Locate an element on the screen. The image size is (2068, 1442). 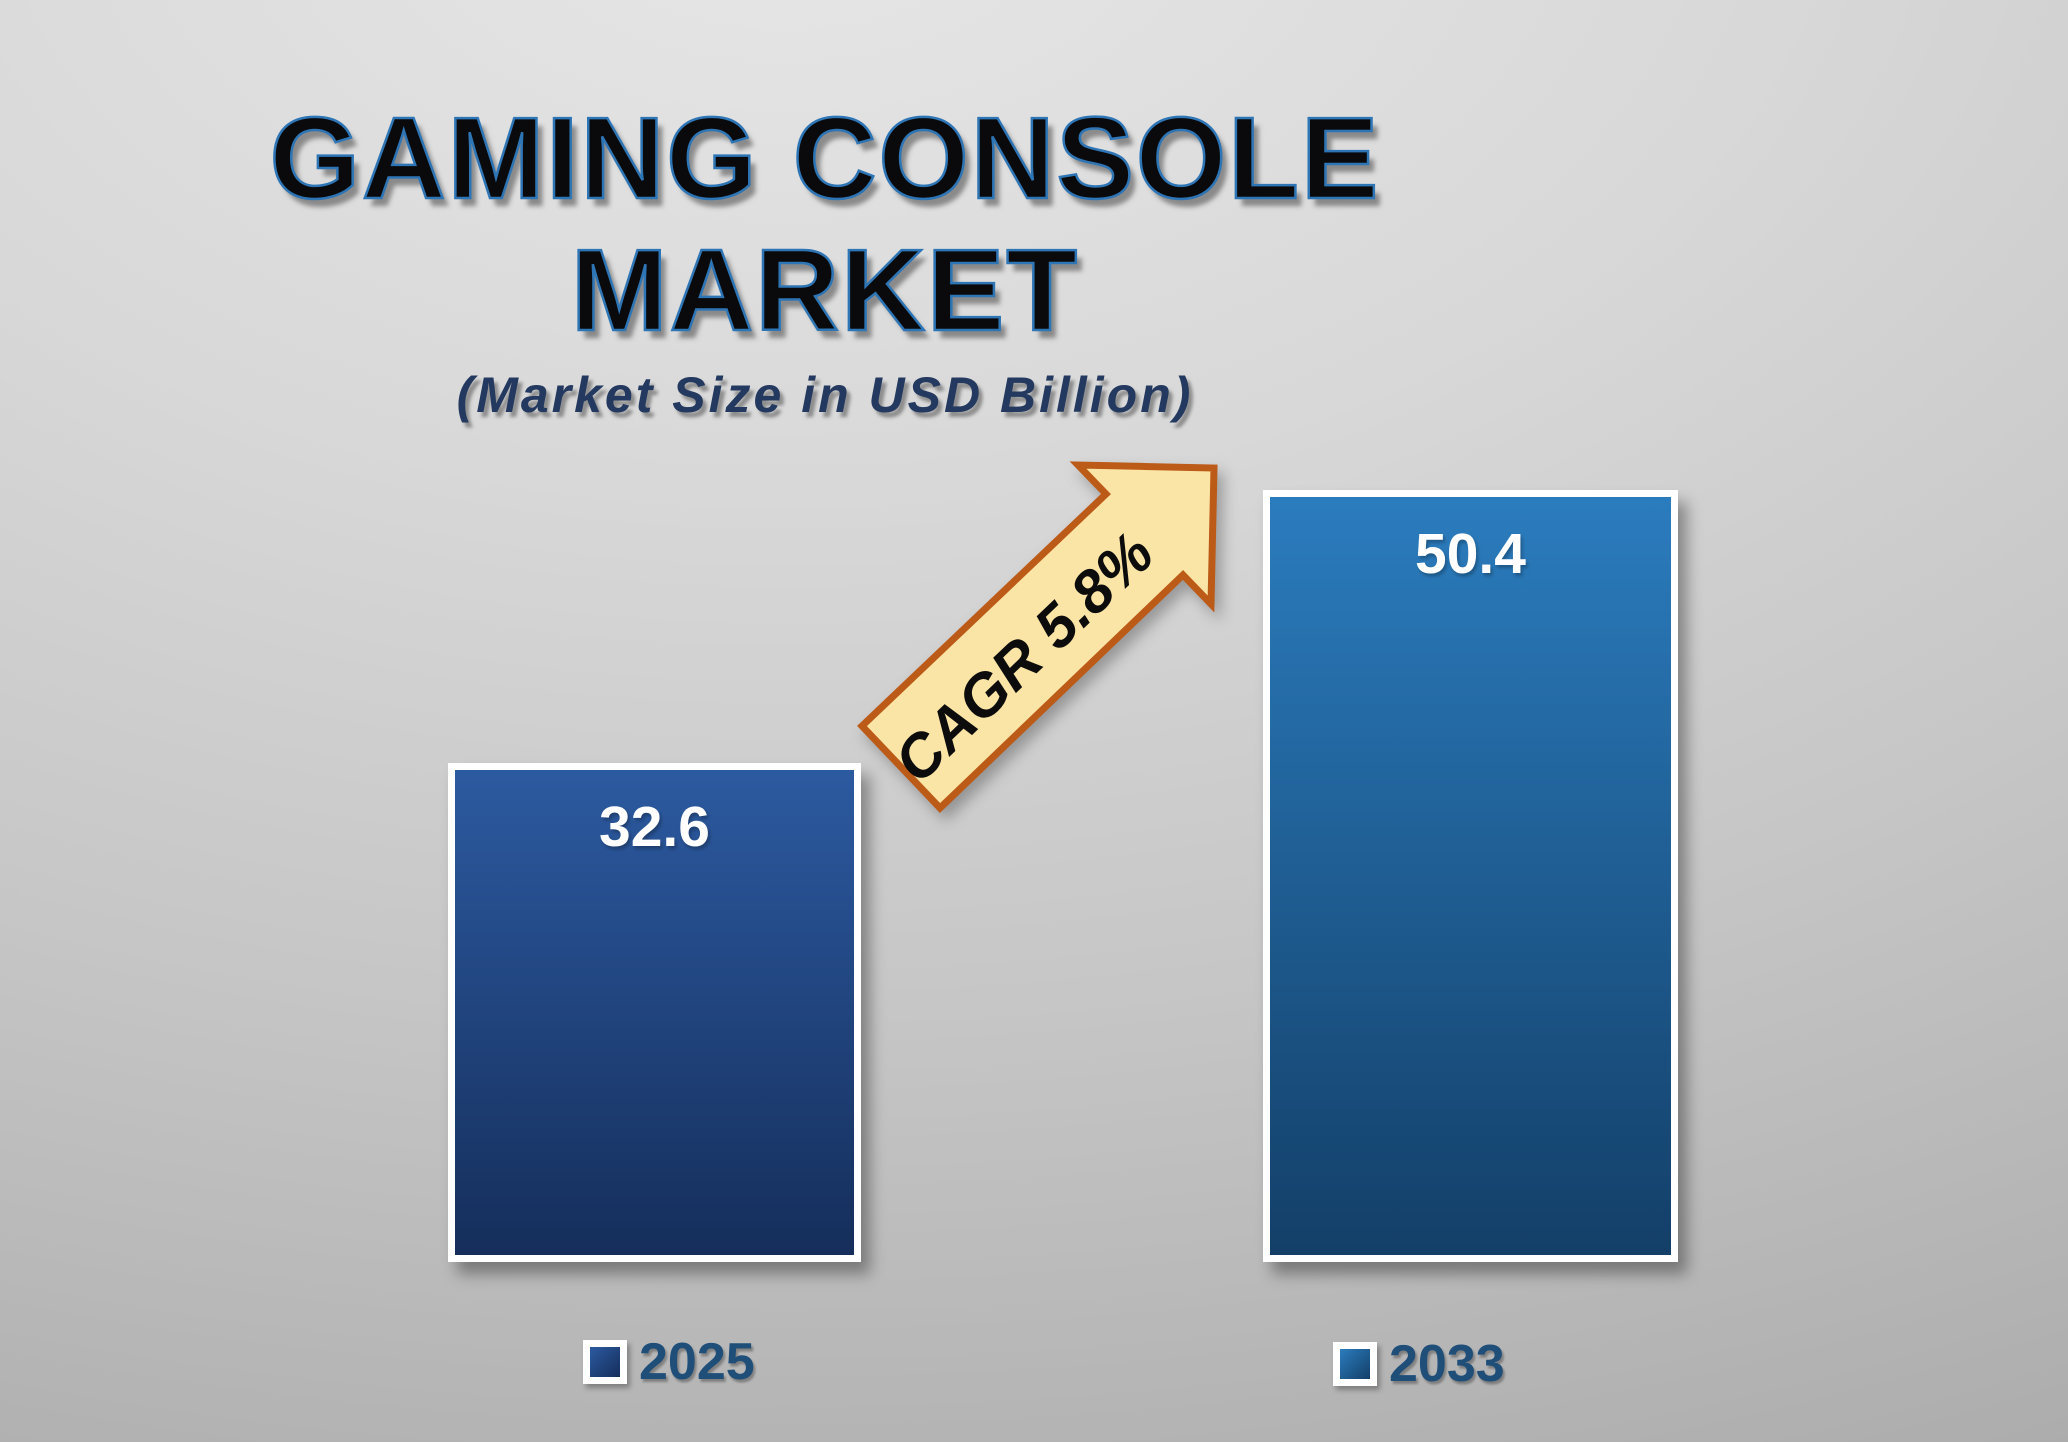
bar-2033-value-label: 50.4 is located at coordinates (1470, 554).